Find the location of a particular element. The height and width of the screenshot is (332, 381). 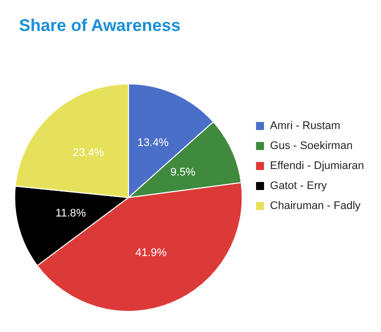

legend-label: Chairuman - Fadly is located at coordinates (316, 206).